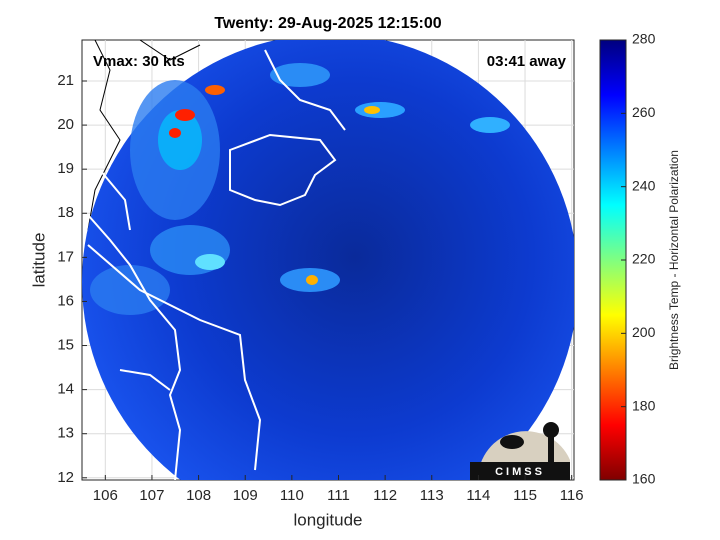  I want to click on annotation: Vmax: 30 kts, so click(139, 61).